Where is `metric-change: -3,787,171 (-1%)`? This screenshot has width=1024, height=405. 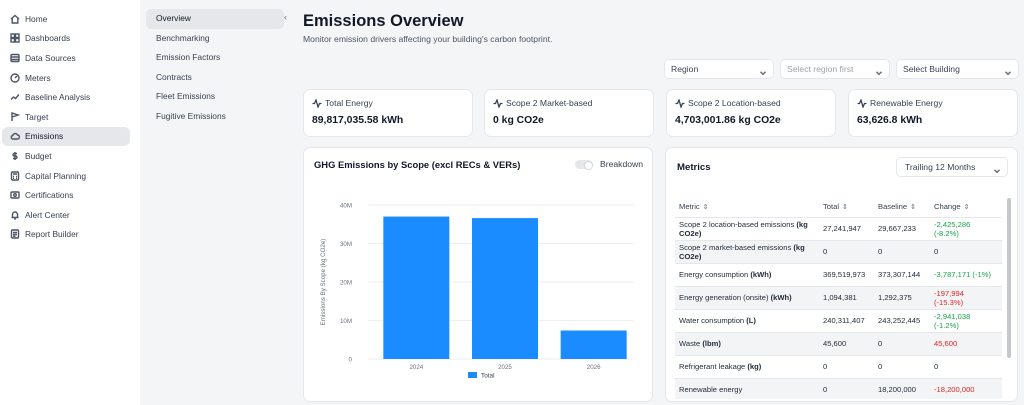
metric-change: -3,787,171 (-1%) is located at coordinates (966, 275).